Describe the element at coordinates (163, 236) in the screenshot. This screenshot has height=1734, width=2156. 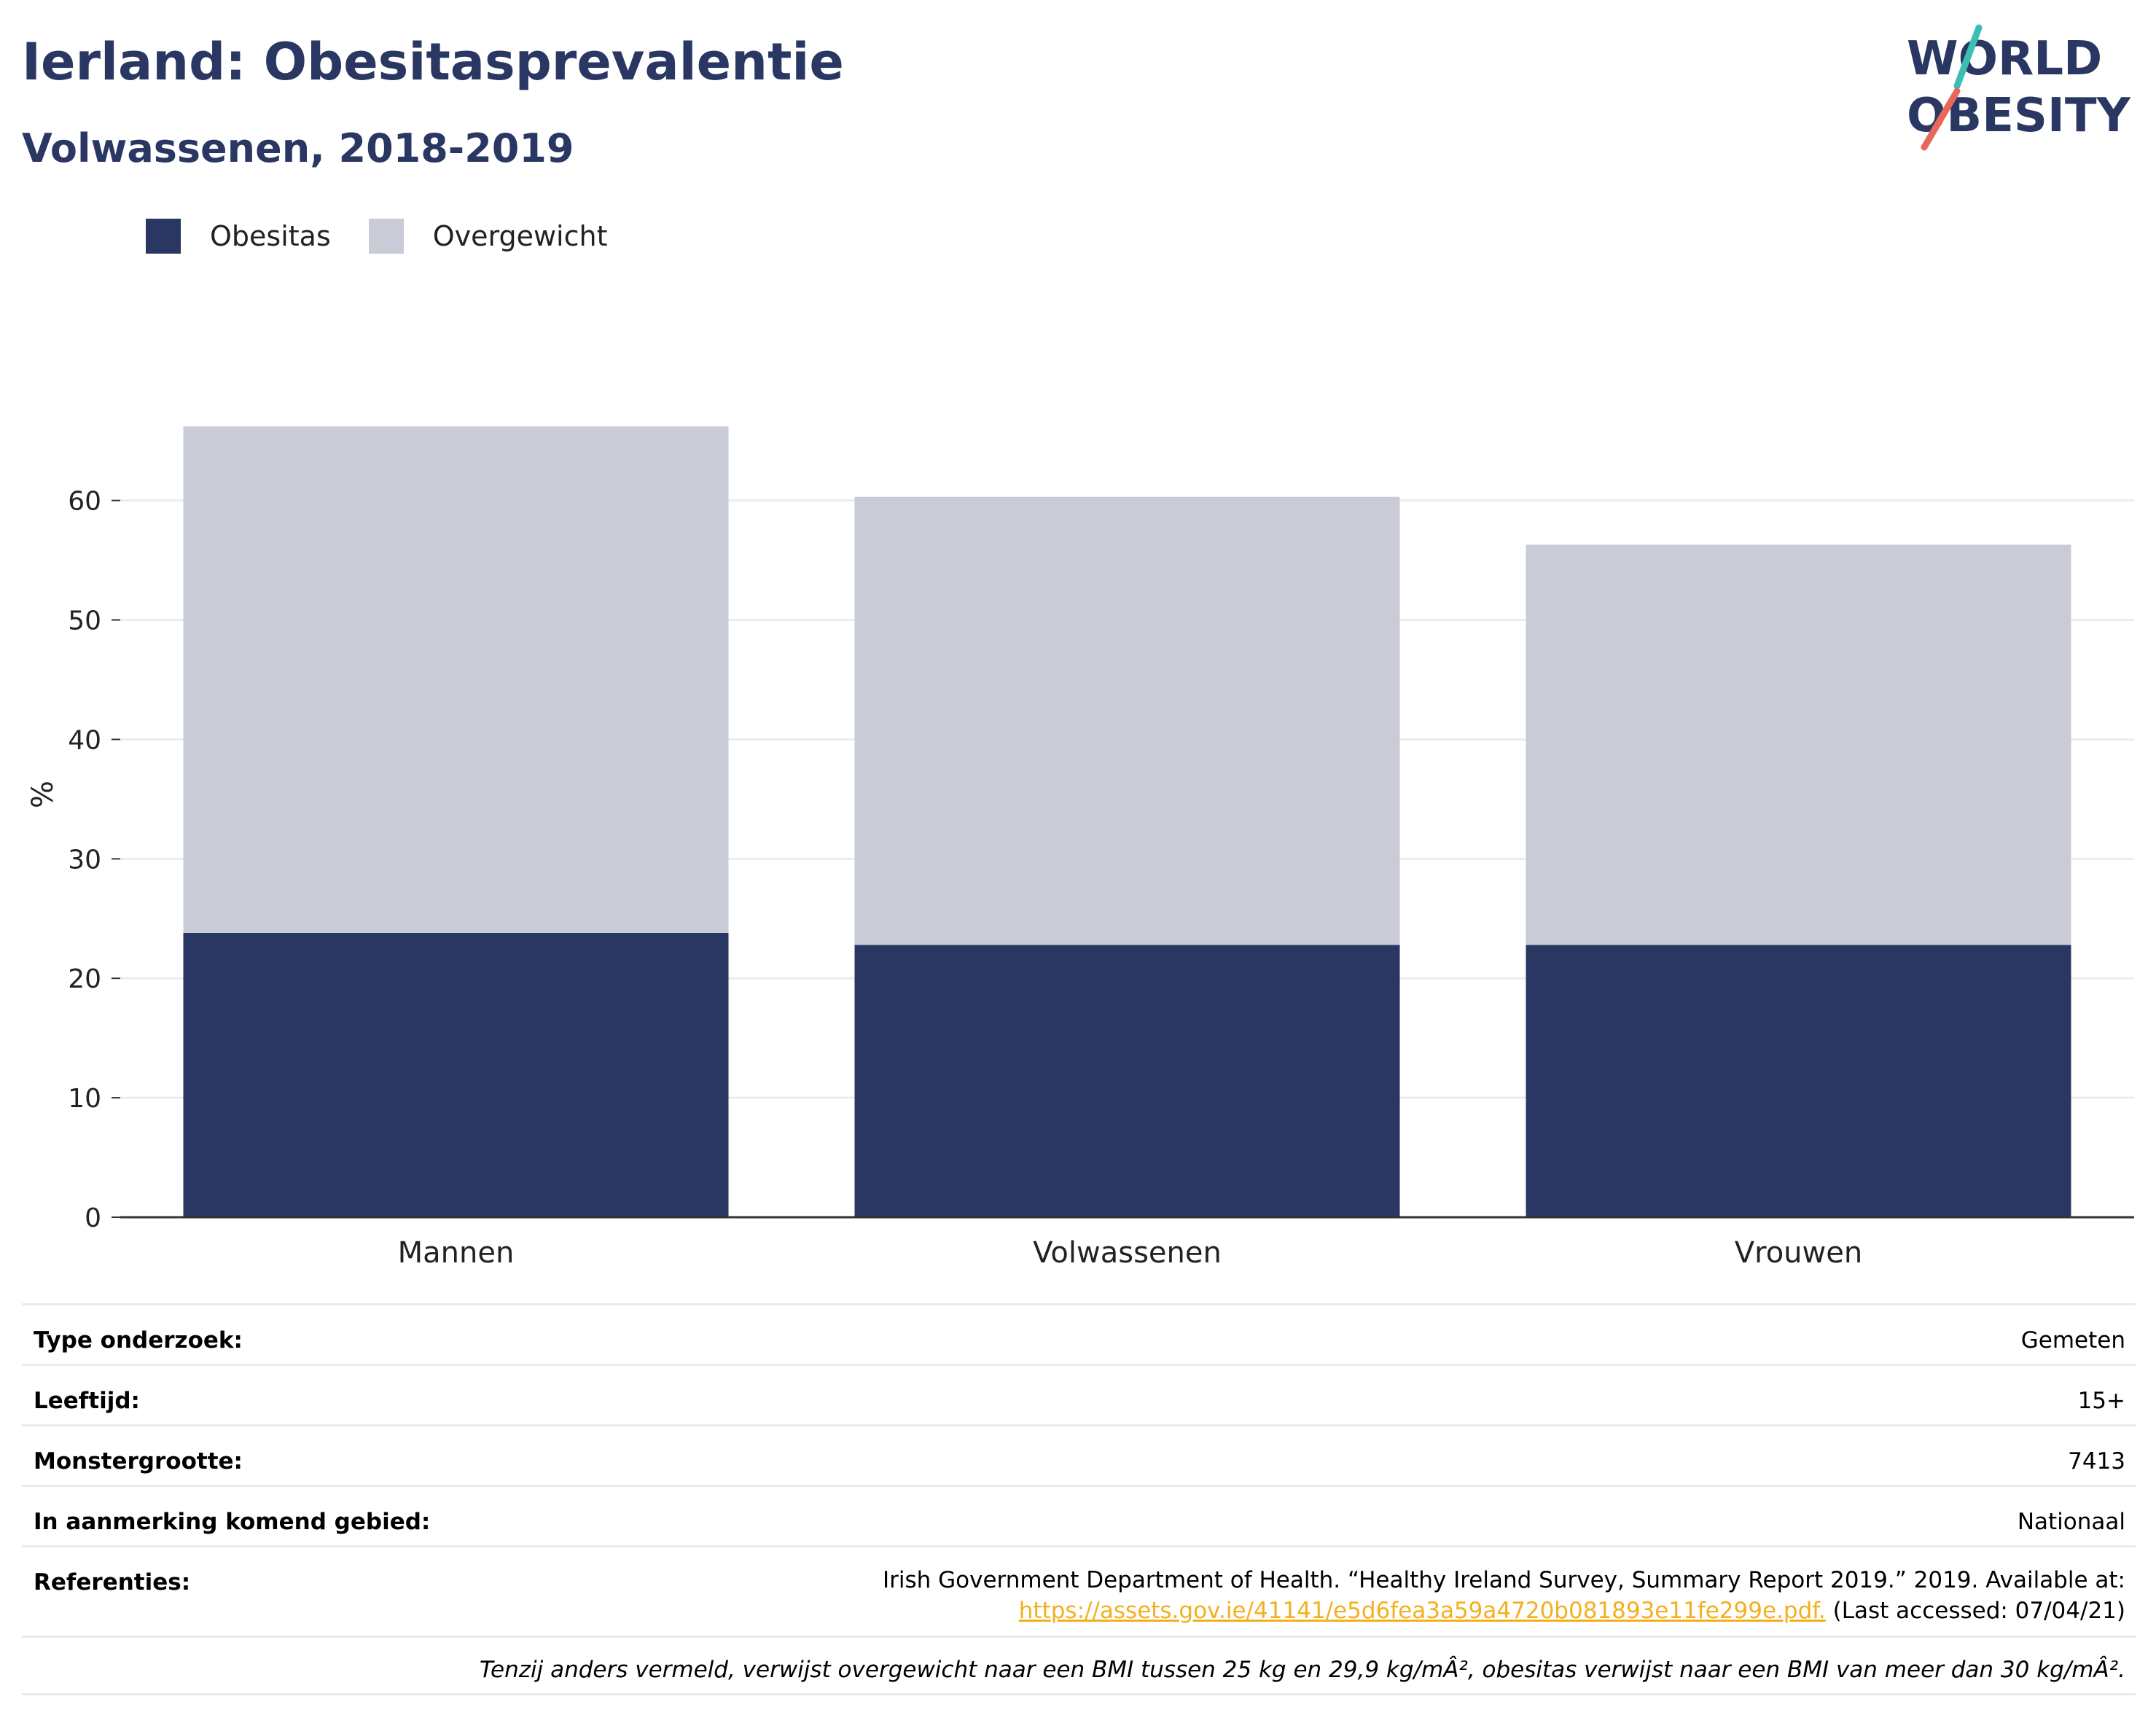
I see `legend-swatch-obesitas` at that location.